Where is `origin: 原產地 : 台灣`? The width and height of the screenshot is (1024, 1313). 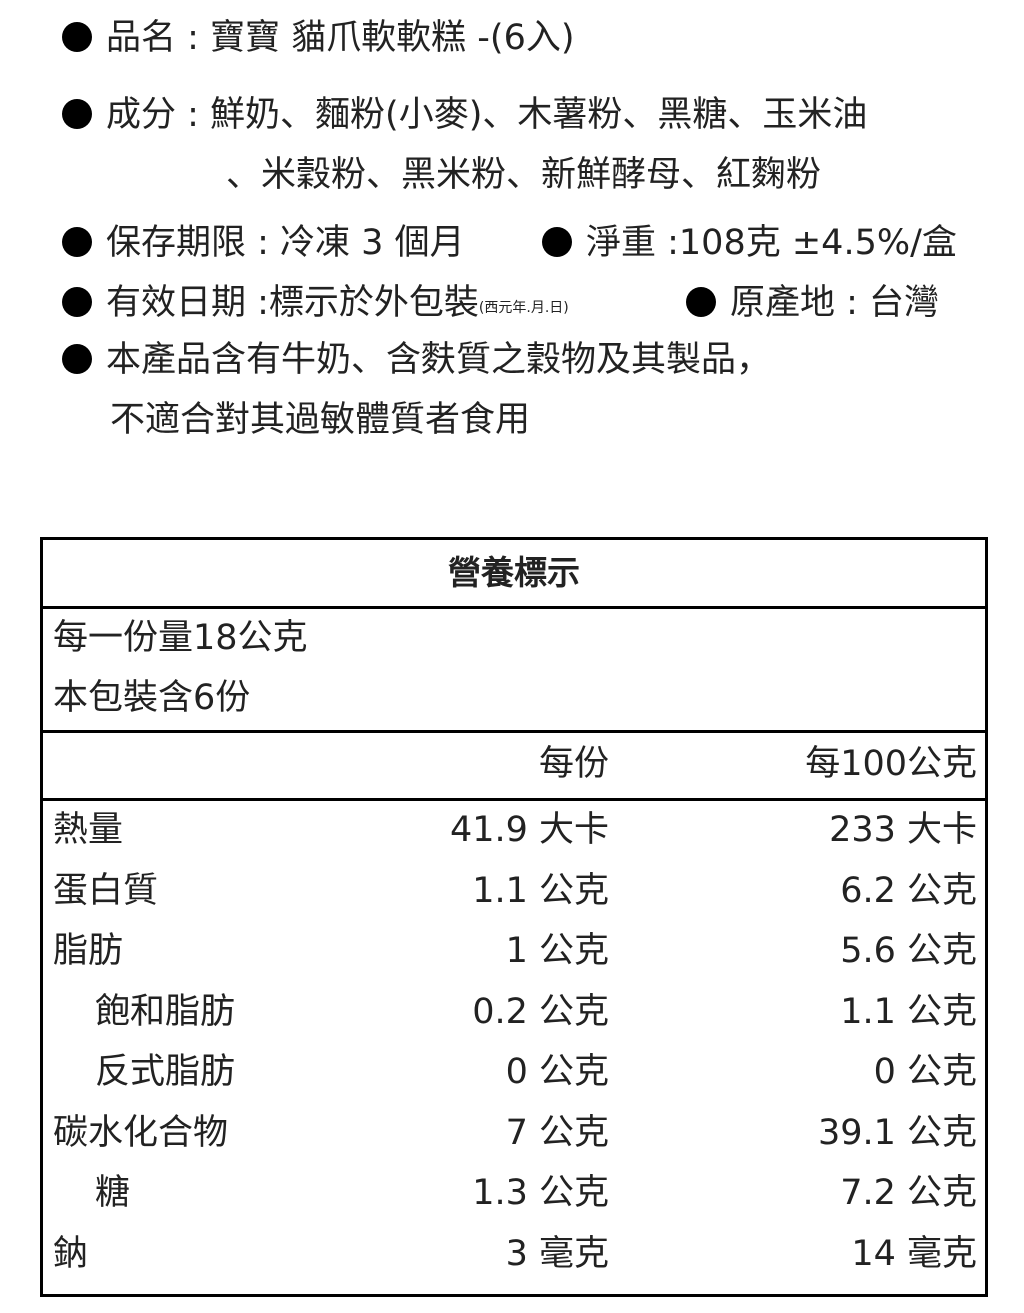
origin: 原產地 : 台灣 is located at coordinates (835, 303).